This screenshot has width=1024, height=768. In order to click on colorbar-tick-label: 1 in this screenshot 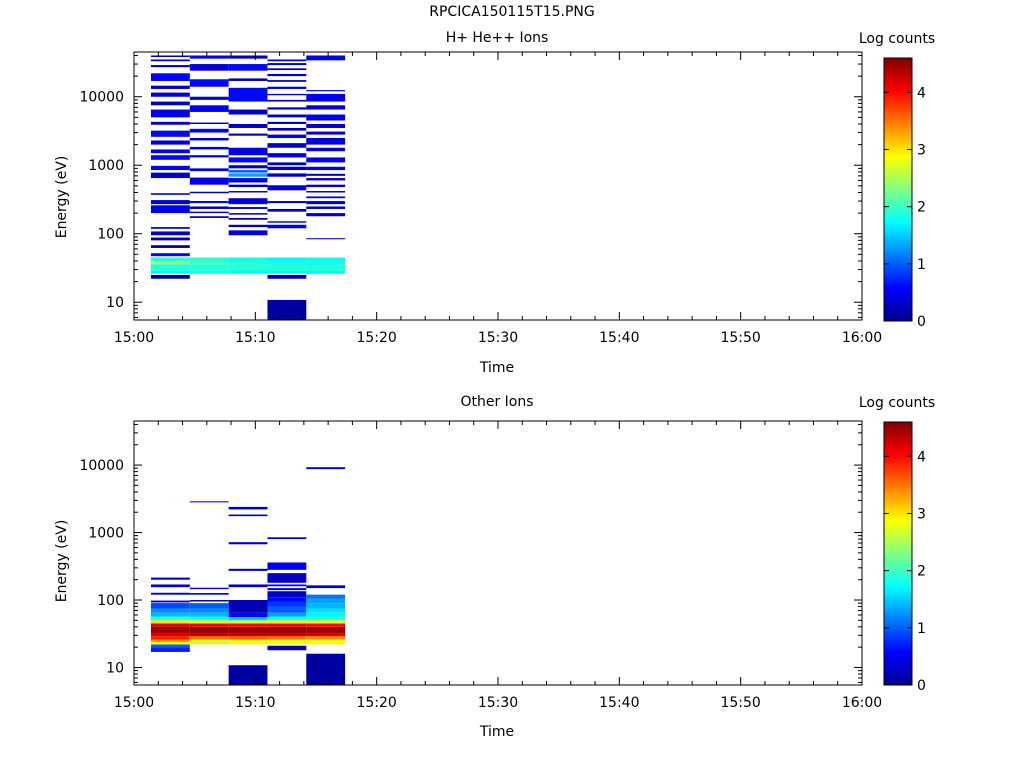, I will do `click(921, 629)`.